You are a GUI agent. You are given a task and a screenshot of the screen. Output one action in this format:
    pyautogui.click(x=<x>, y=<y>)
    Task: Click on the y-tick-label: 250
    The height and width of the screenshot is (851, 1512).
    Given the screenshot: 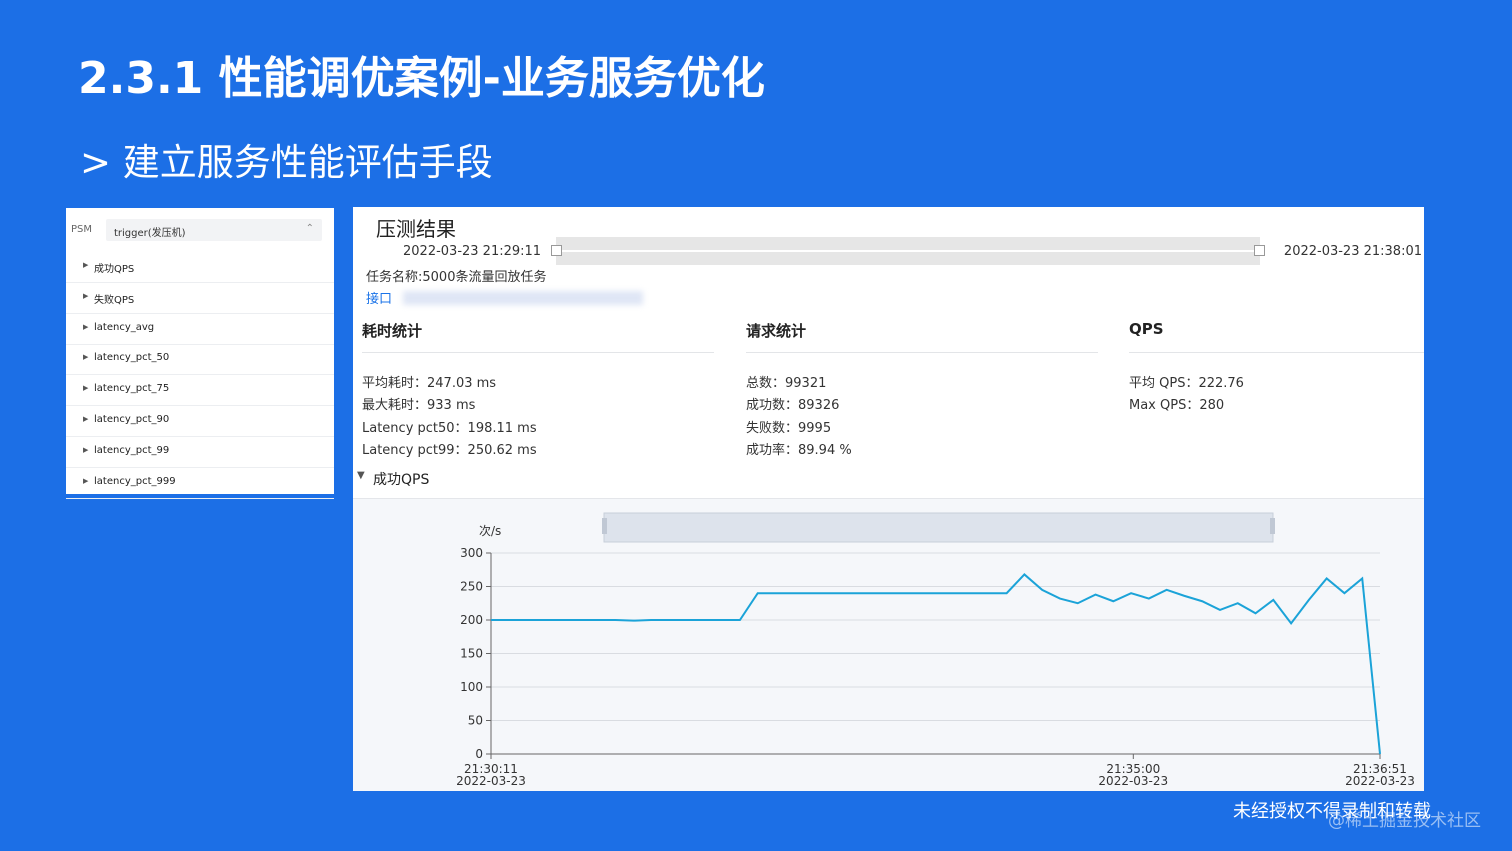 What is the action you would take?
    pyautogui.click(x=471, y=587)
    